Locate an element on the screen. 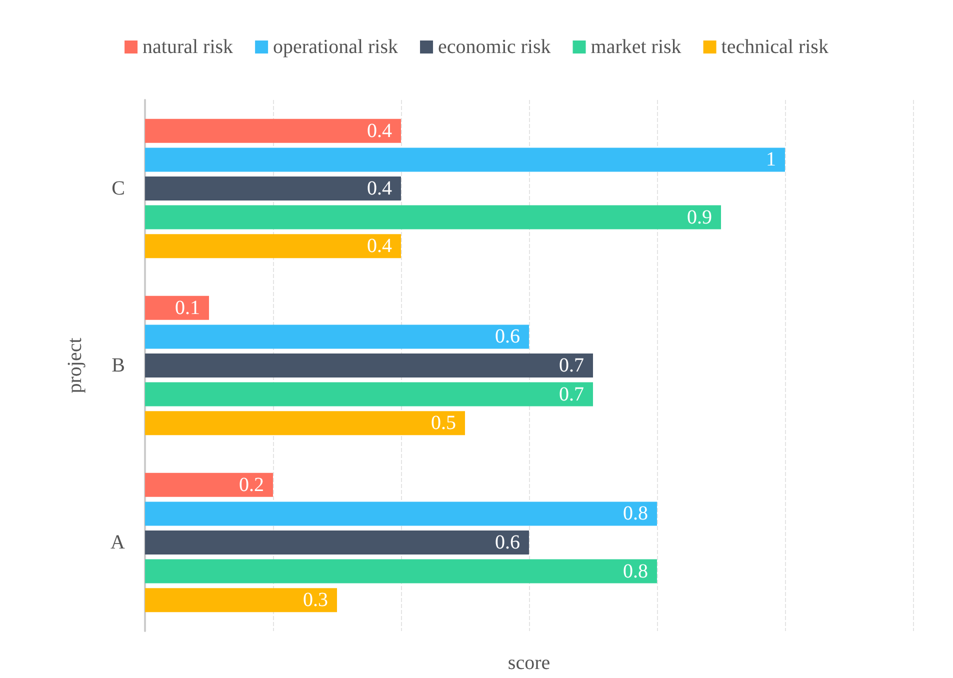 Image resolution: width=953 pixels, height=678 pixels. legend-label: technical risk is located at coordinates (774, 47).